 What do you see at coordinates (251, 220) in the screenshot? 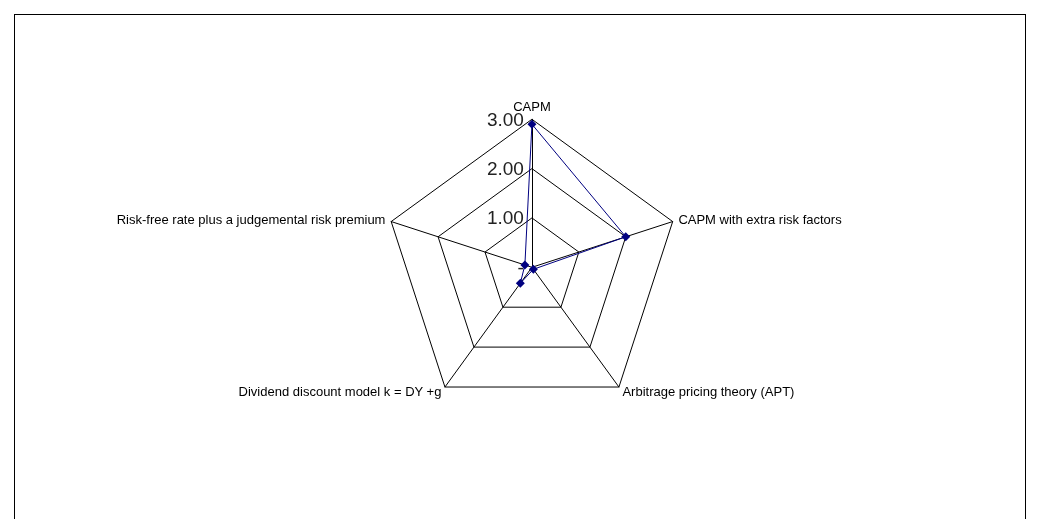
I see `spoke-label: Risk-free rate plus a judgemental risk premium` at bounding box center [251, 220].